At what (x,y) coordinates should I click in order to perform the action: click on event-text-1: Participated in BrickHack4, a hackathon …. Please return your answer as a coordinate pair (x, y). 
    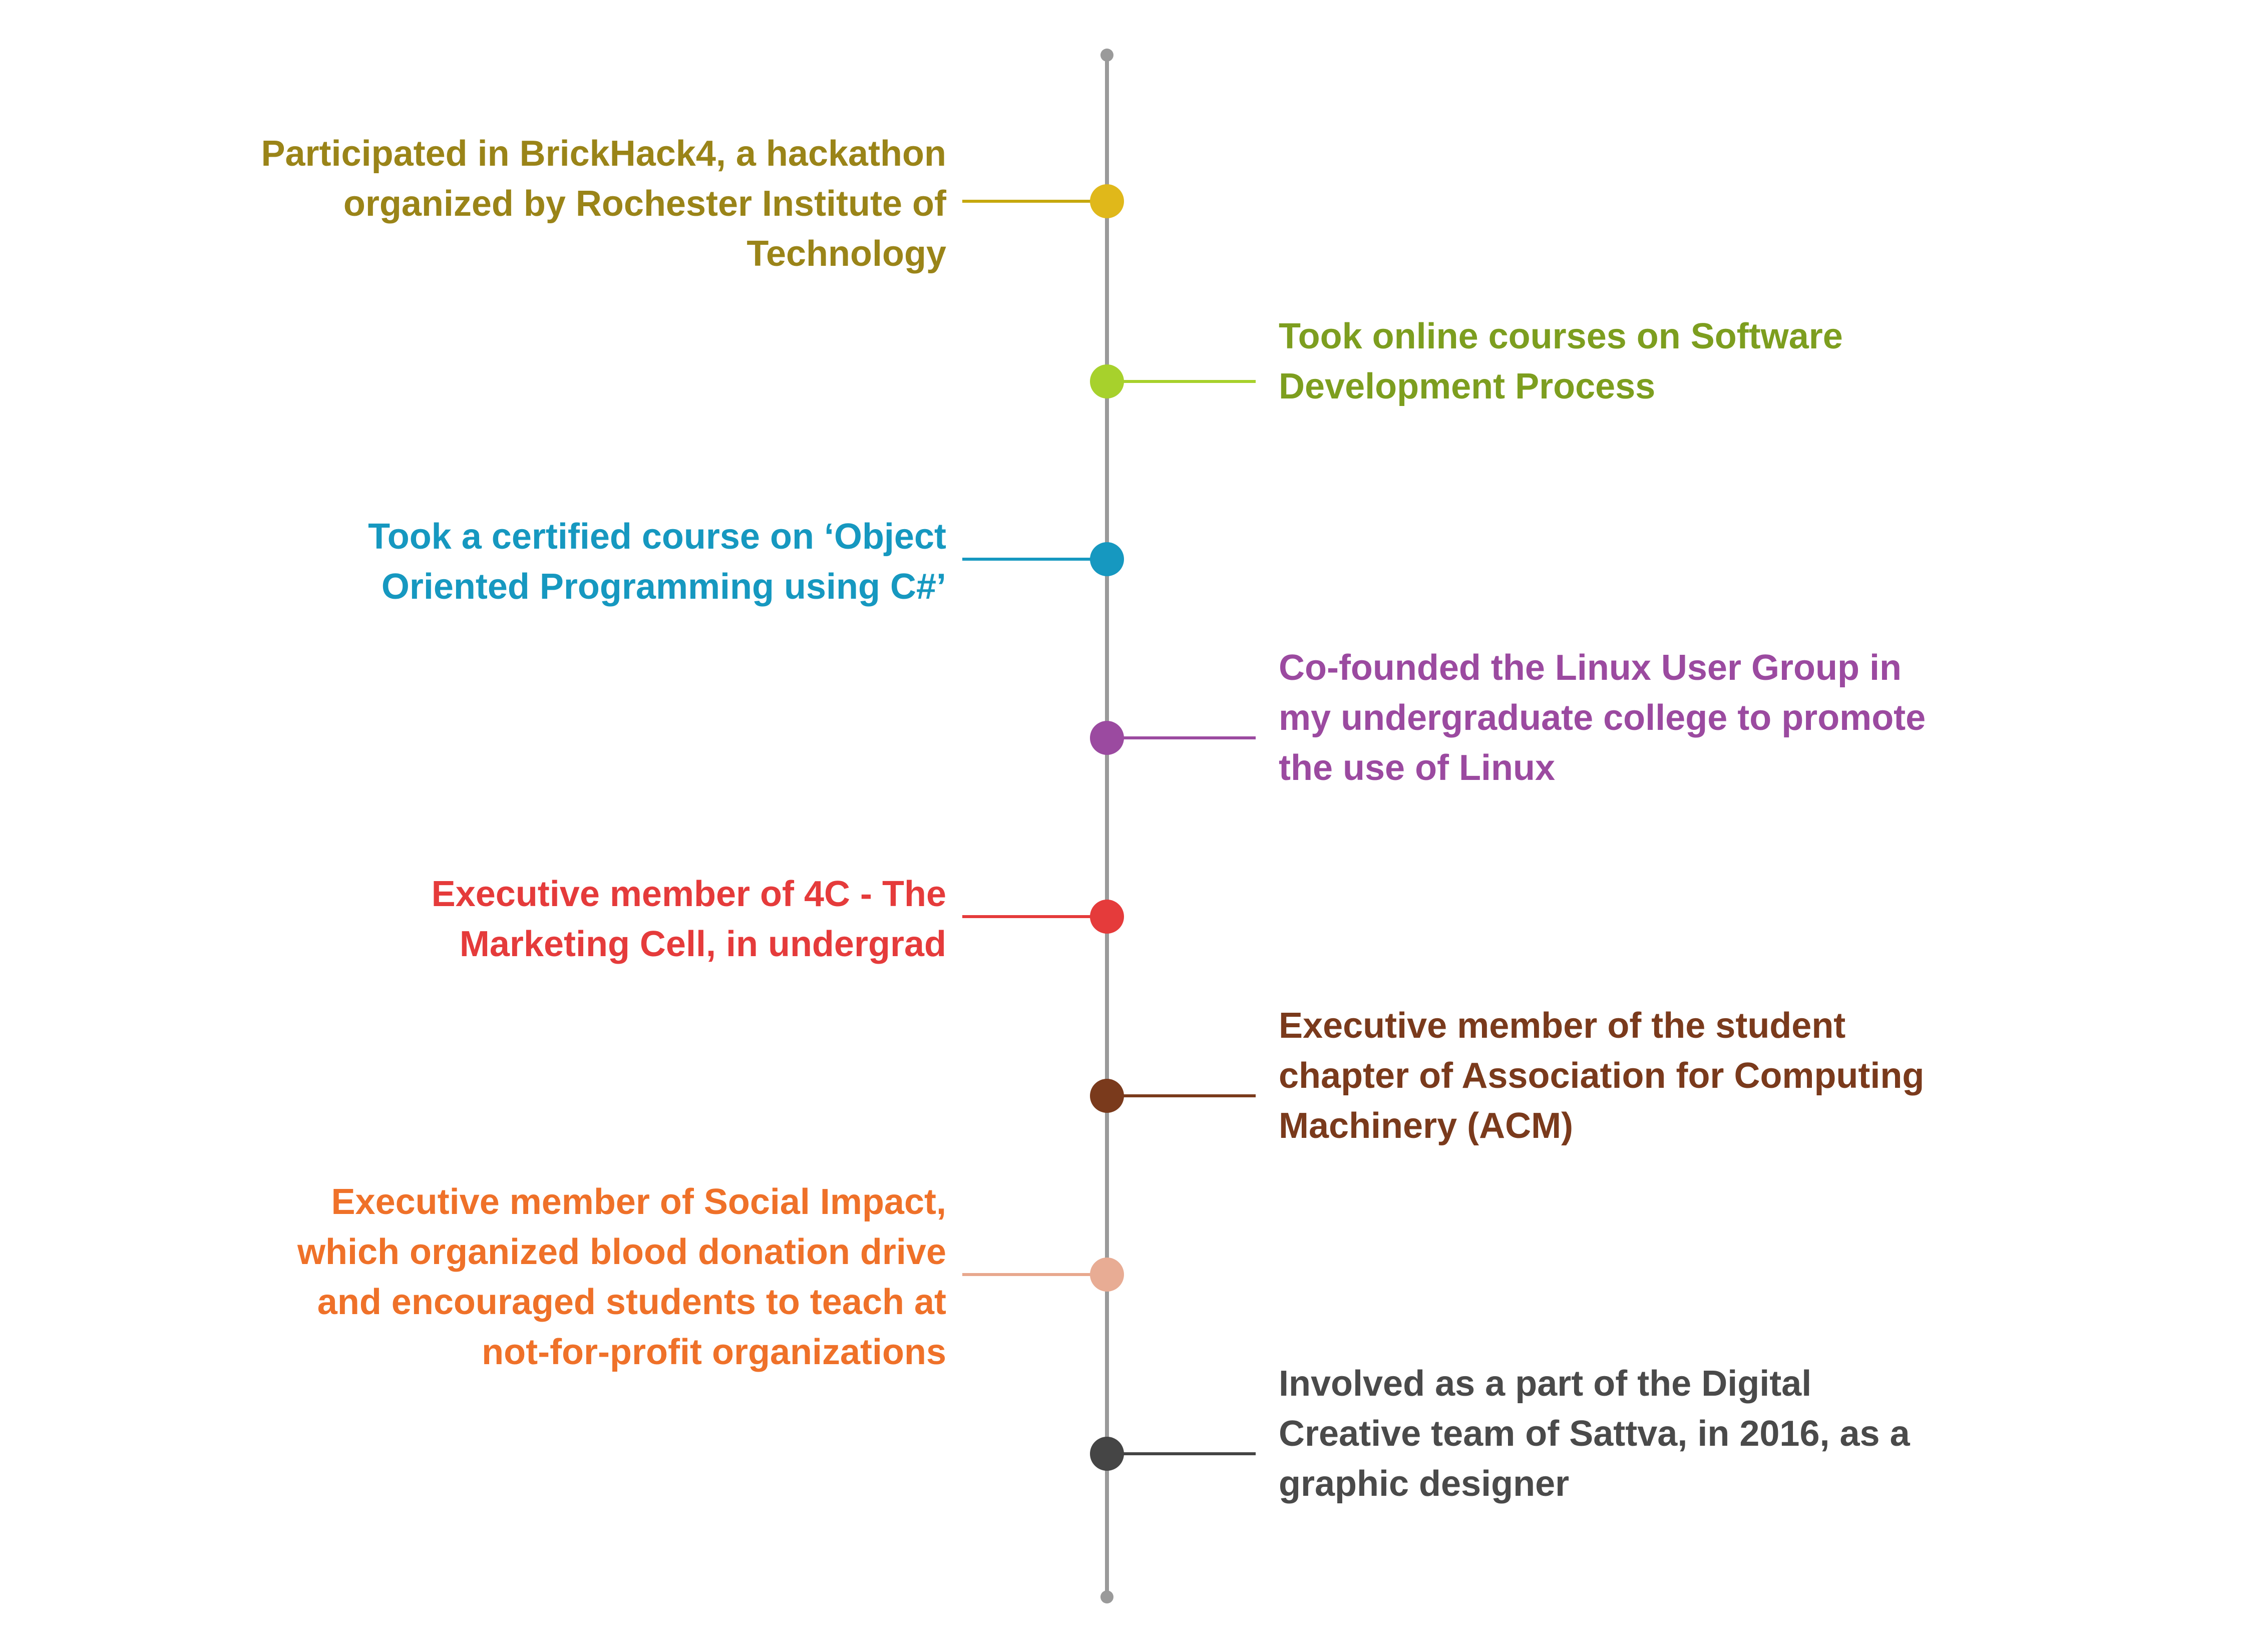
    Looking at the image, I should click on (603, 204).